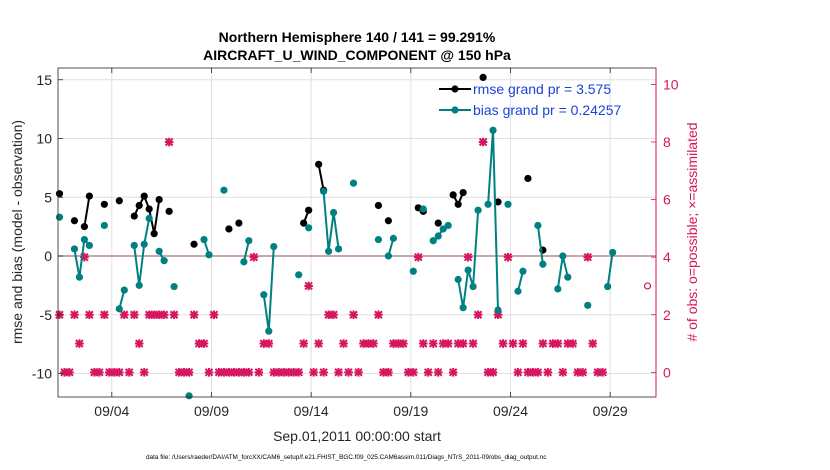  I want to click on legend-rmse-label: rmse grand pr = 3.575, so click(542, 89).